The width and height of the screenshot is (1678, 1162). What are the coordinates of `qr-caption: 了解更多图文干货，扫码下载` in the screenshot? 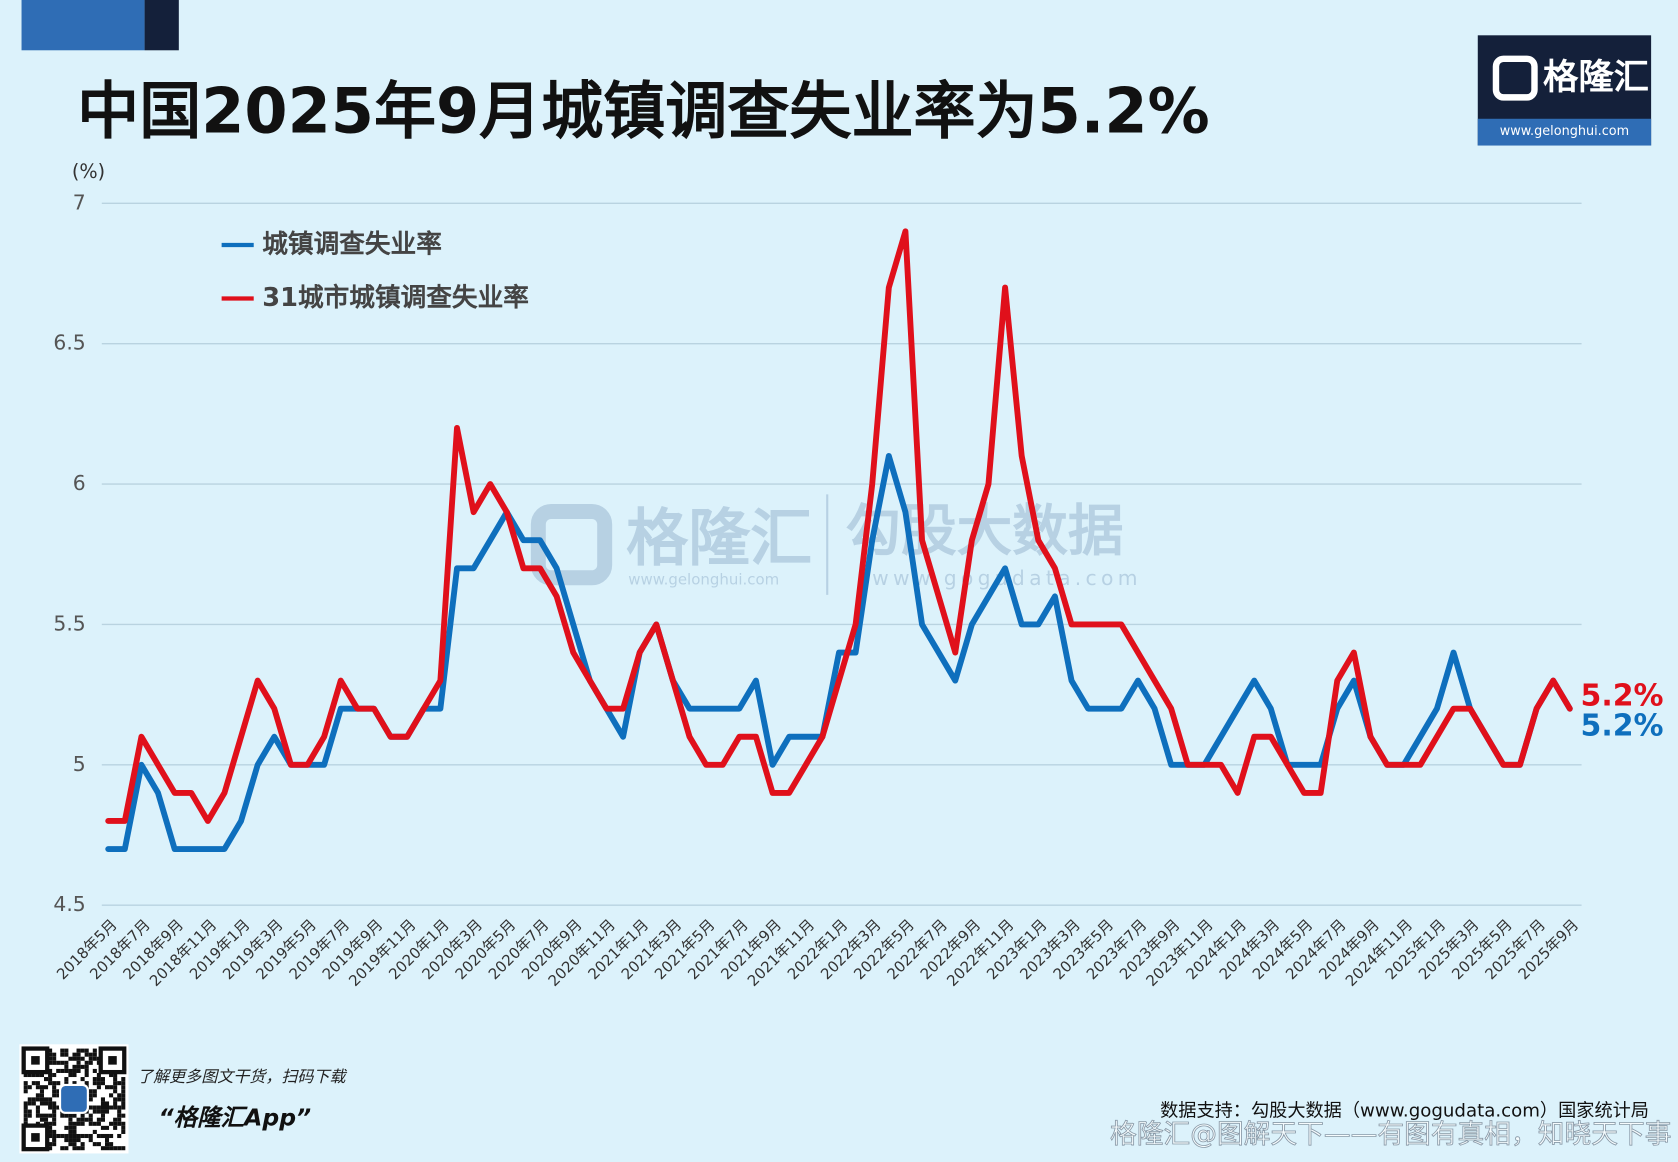 It's located at (242, 1076).